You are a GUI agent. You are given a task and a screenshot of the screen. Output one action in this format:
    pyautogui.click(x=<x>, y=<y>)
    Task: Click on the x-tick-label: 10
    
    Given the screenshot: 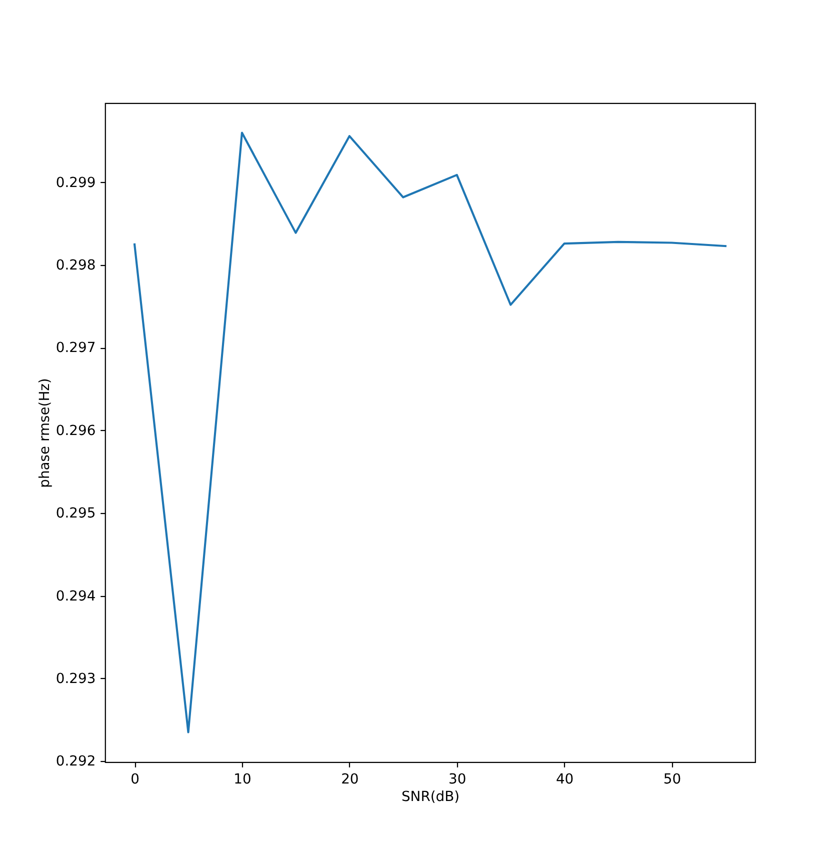 What is the action you would take?
    pyautogui.click(x=243, y=779)
    